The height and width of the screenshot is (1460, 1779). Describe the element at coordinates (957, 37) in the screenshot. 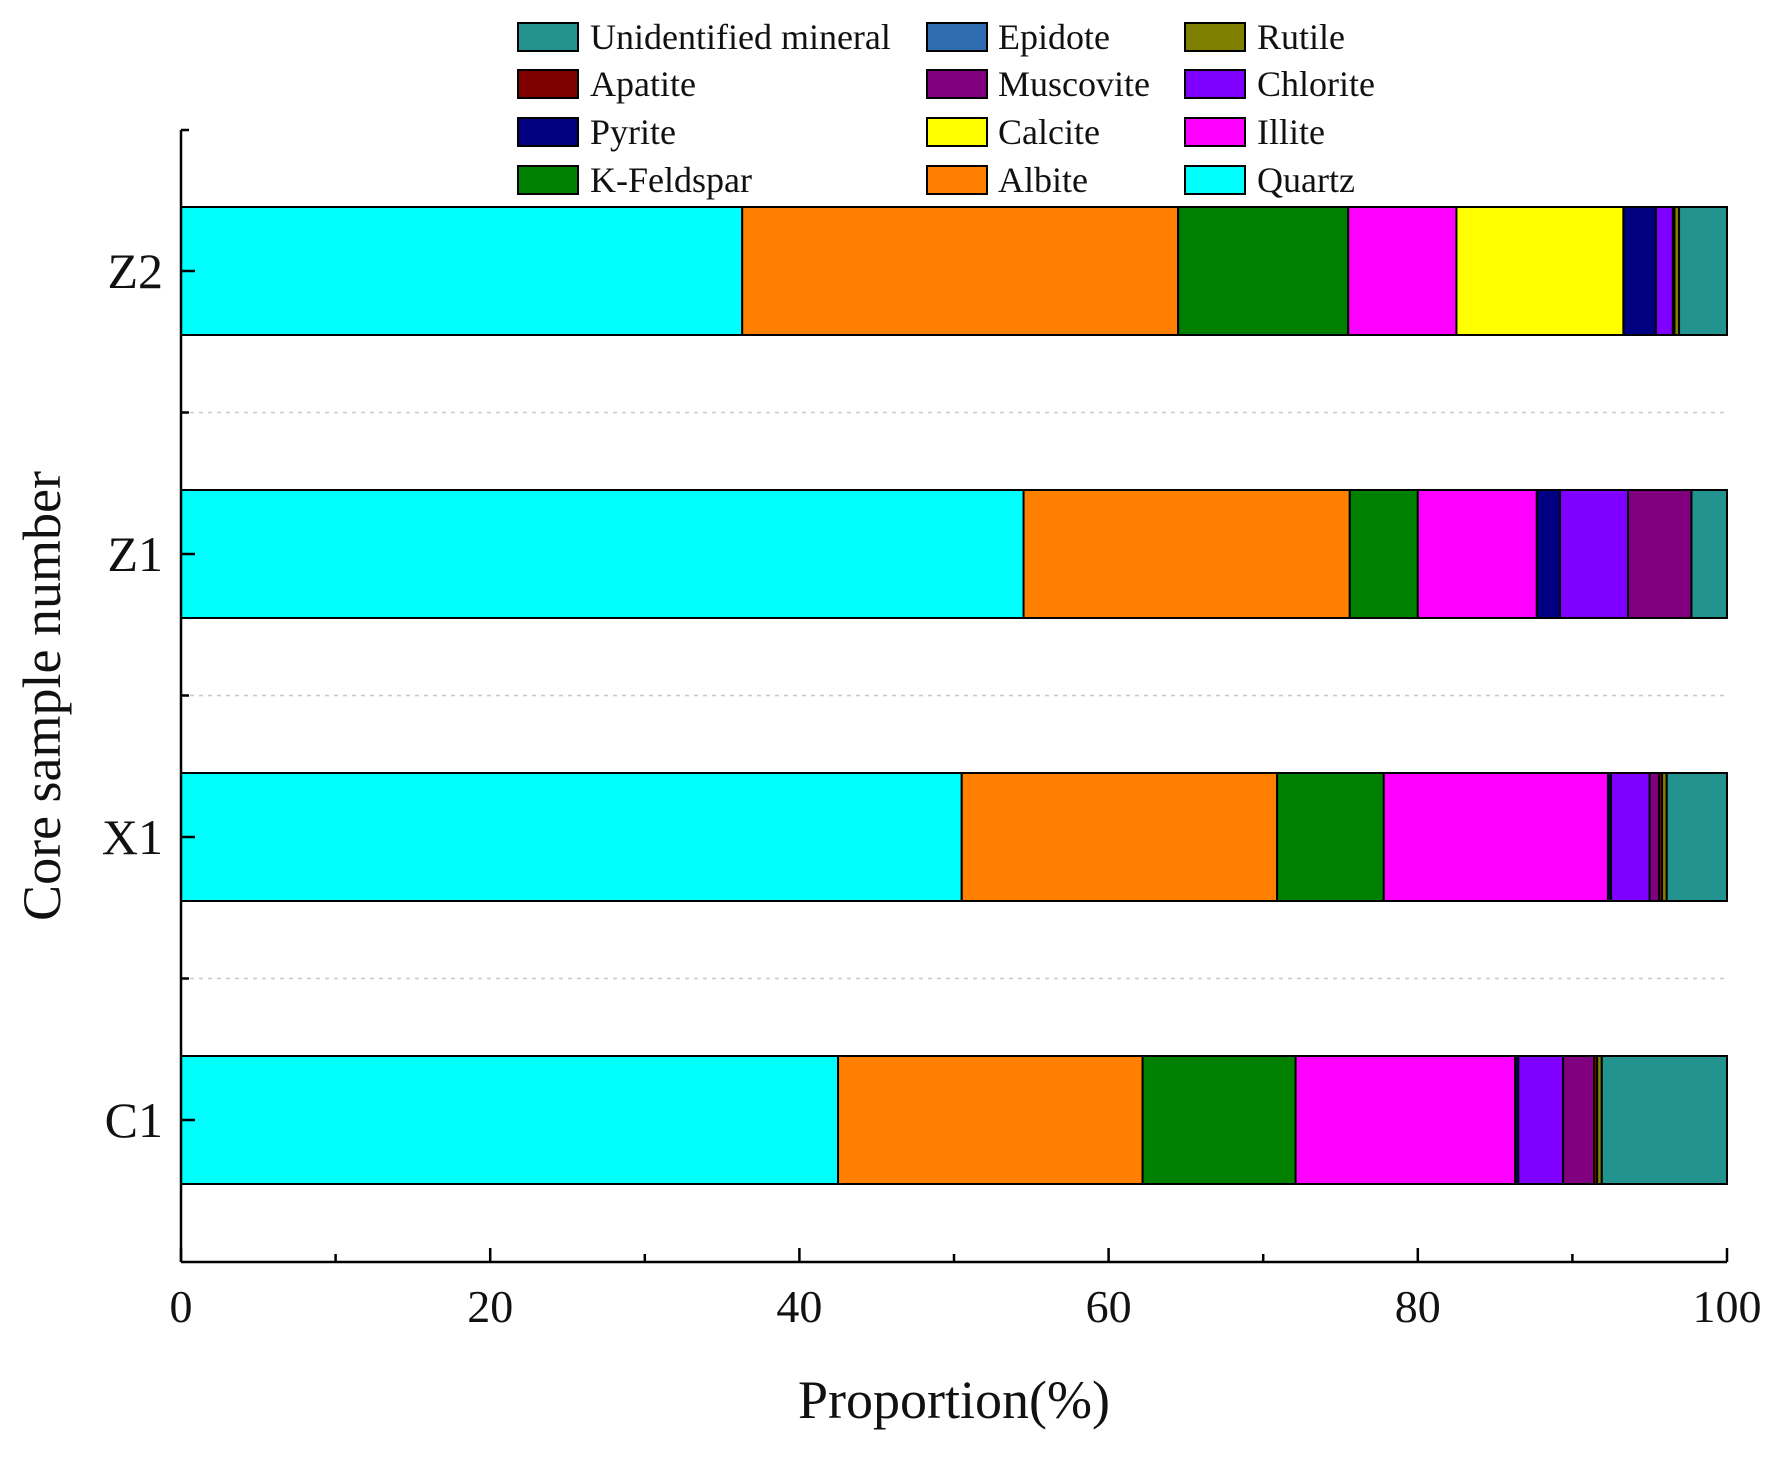

I see `legend-swatch-epidote` at that location.